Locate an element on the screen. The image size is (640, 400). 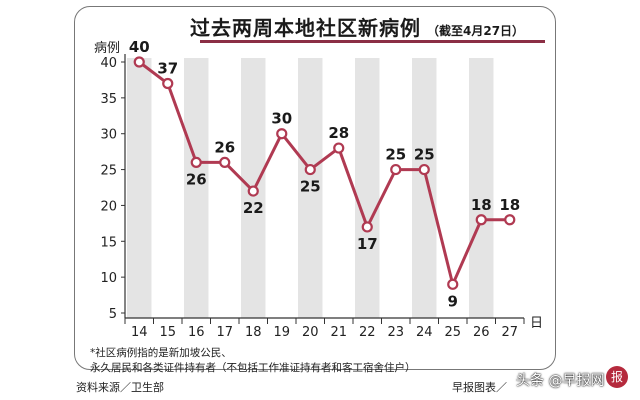
watermark-text: 头条 @早报网 is located at coordinates (560, 381).